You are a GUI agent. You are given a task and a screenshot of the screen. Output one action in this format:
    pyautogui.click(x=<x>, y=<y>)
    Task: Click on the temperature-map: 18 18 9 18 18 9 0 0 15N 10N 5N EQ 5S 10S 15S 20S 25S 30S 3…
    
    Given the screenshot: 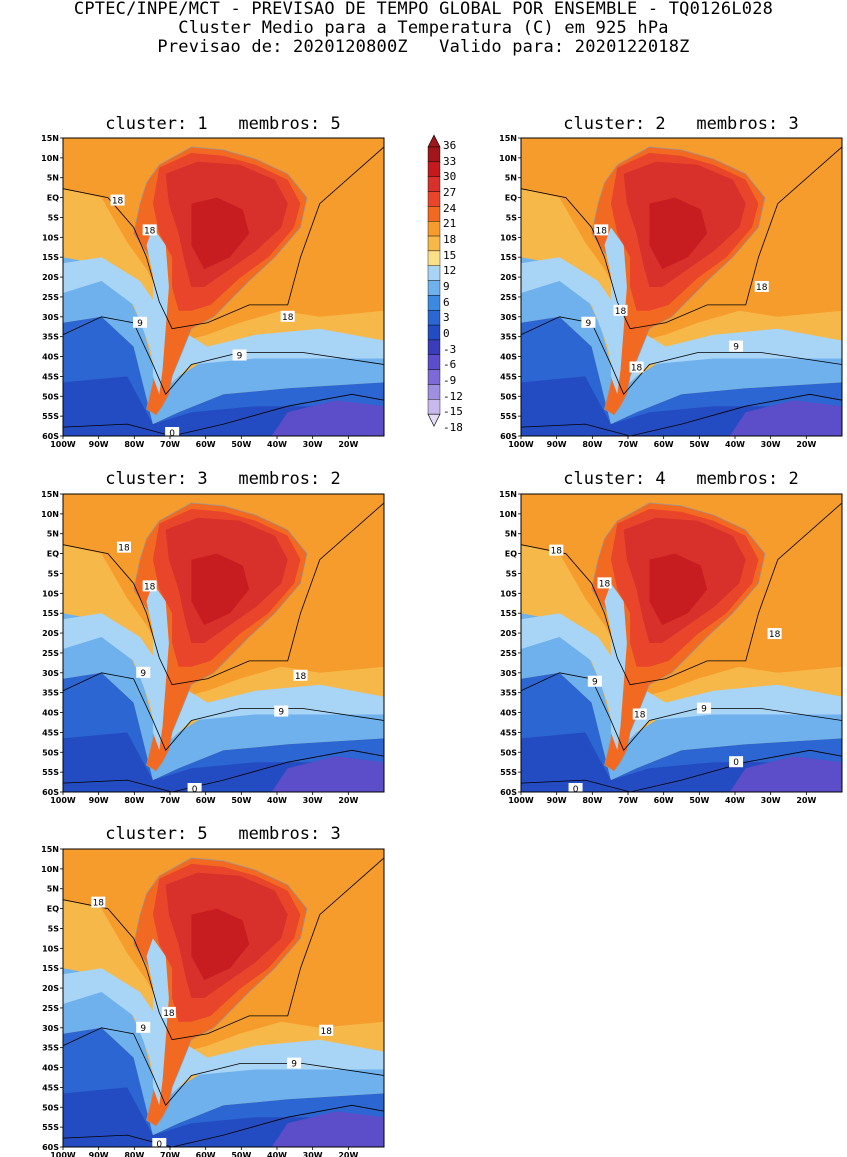 What is the action you would take?
    pyautogui.click(x=671, y=647)
    